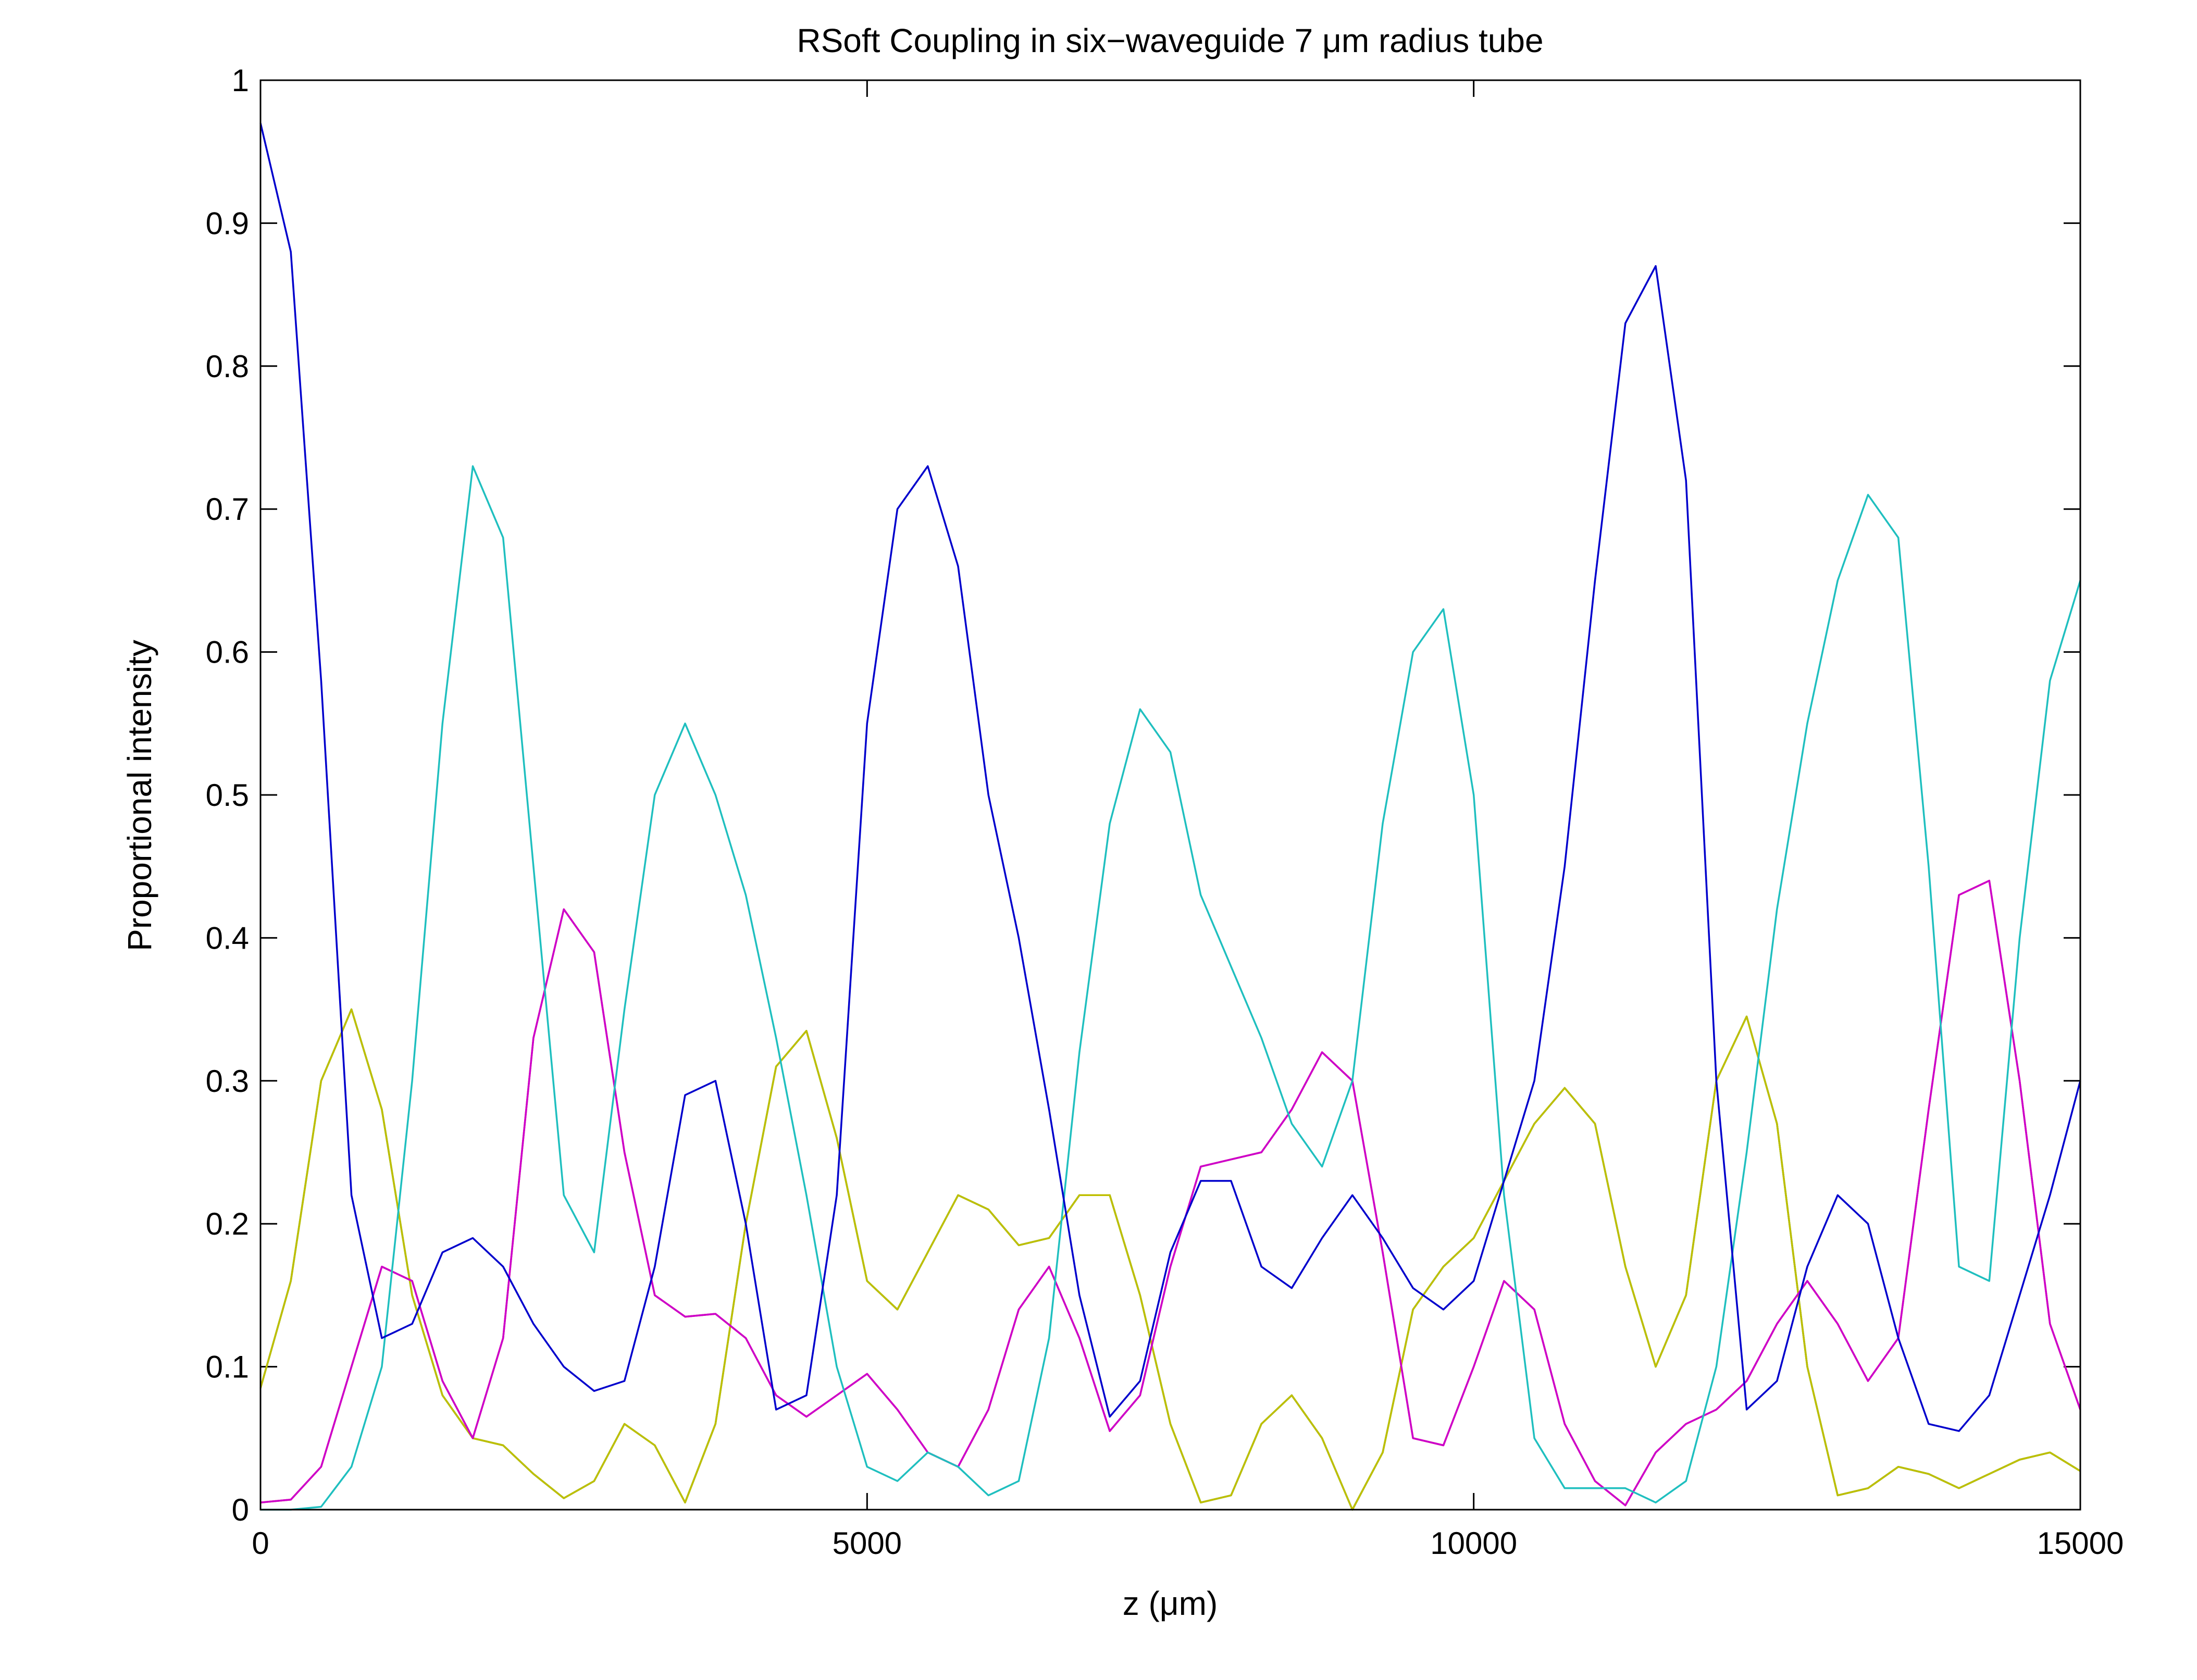 Image resolution: width=2197 pixels, height=1680 pixels. I want to click on y-tick-label: 0.8, so click(227, 366).